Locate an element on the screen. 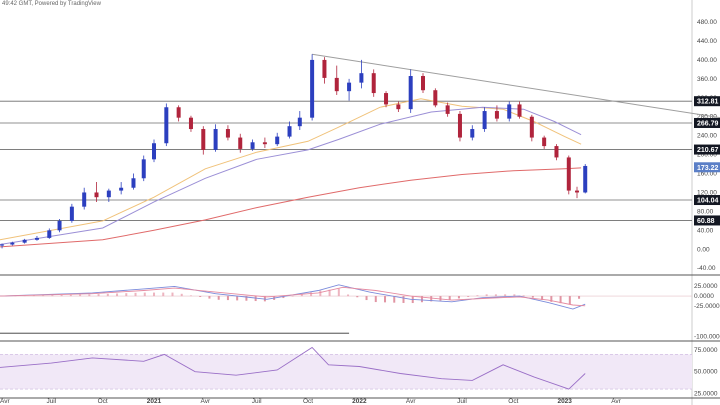 Image resolution: width=720 pixels, height=405 pixels. rsi-tick-label: 25.0000 is located at coordinates (706, 393).